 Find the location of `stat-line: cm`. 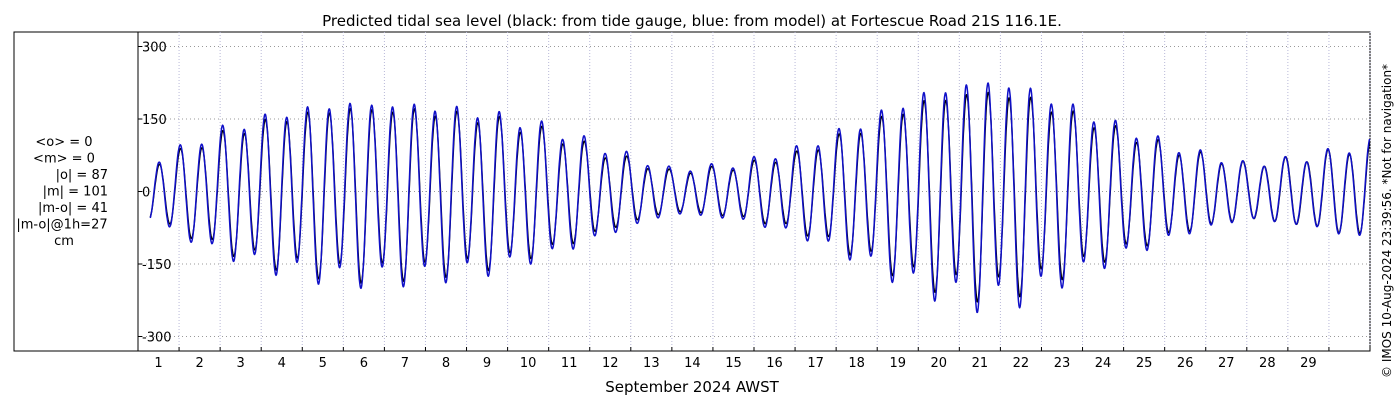

stat-line: cm is located at coordinates (64, 241).